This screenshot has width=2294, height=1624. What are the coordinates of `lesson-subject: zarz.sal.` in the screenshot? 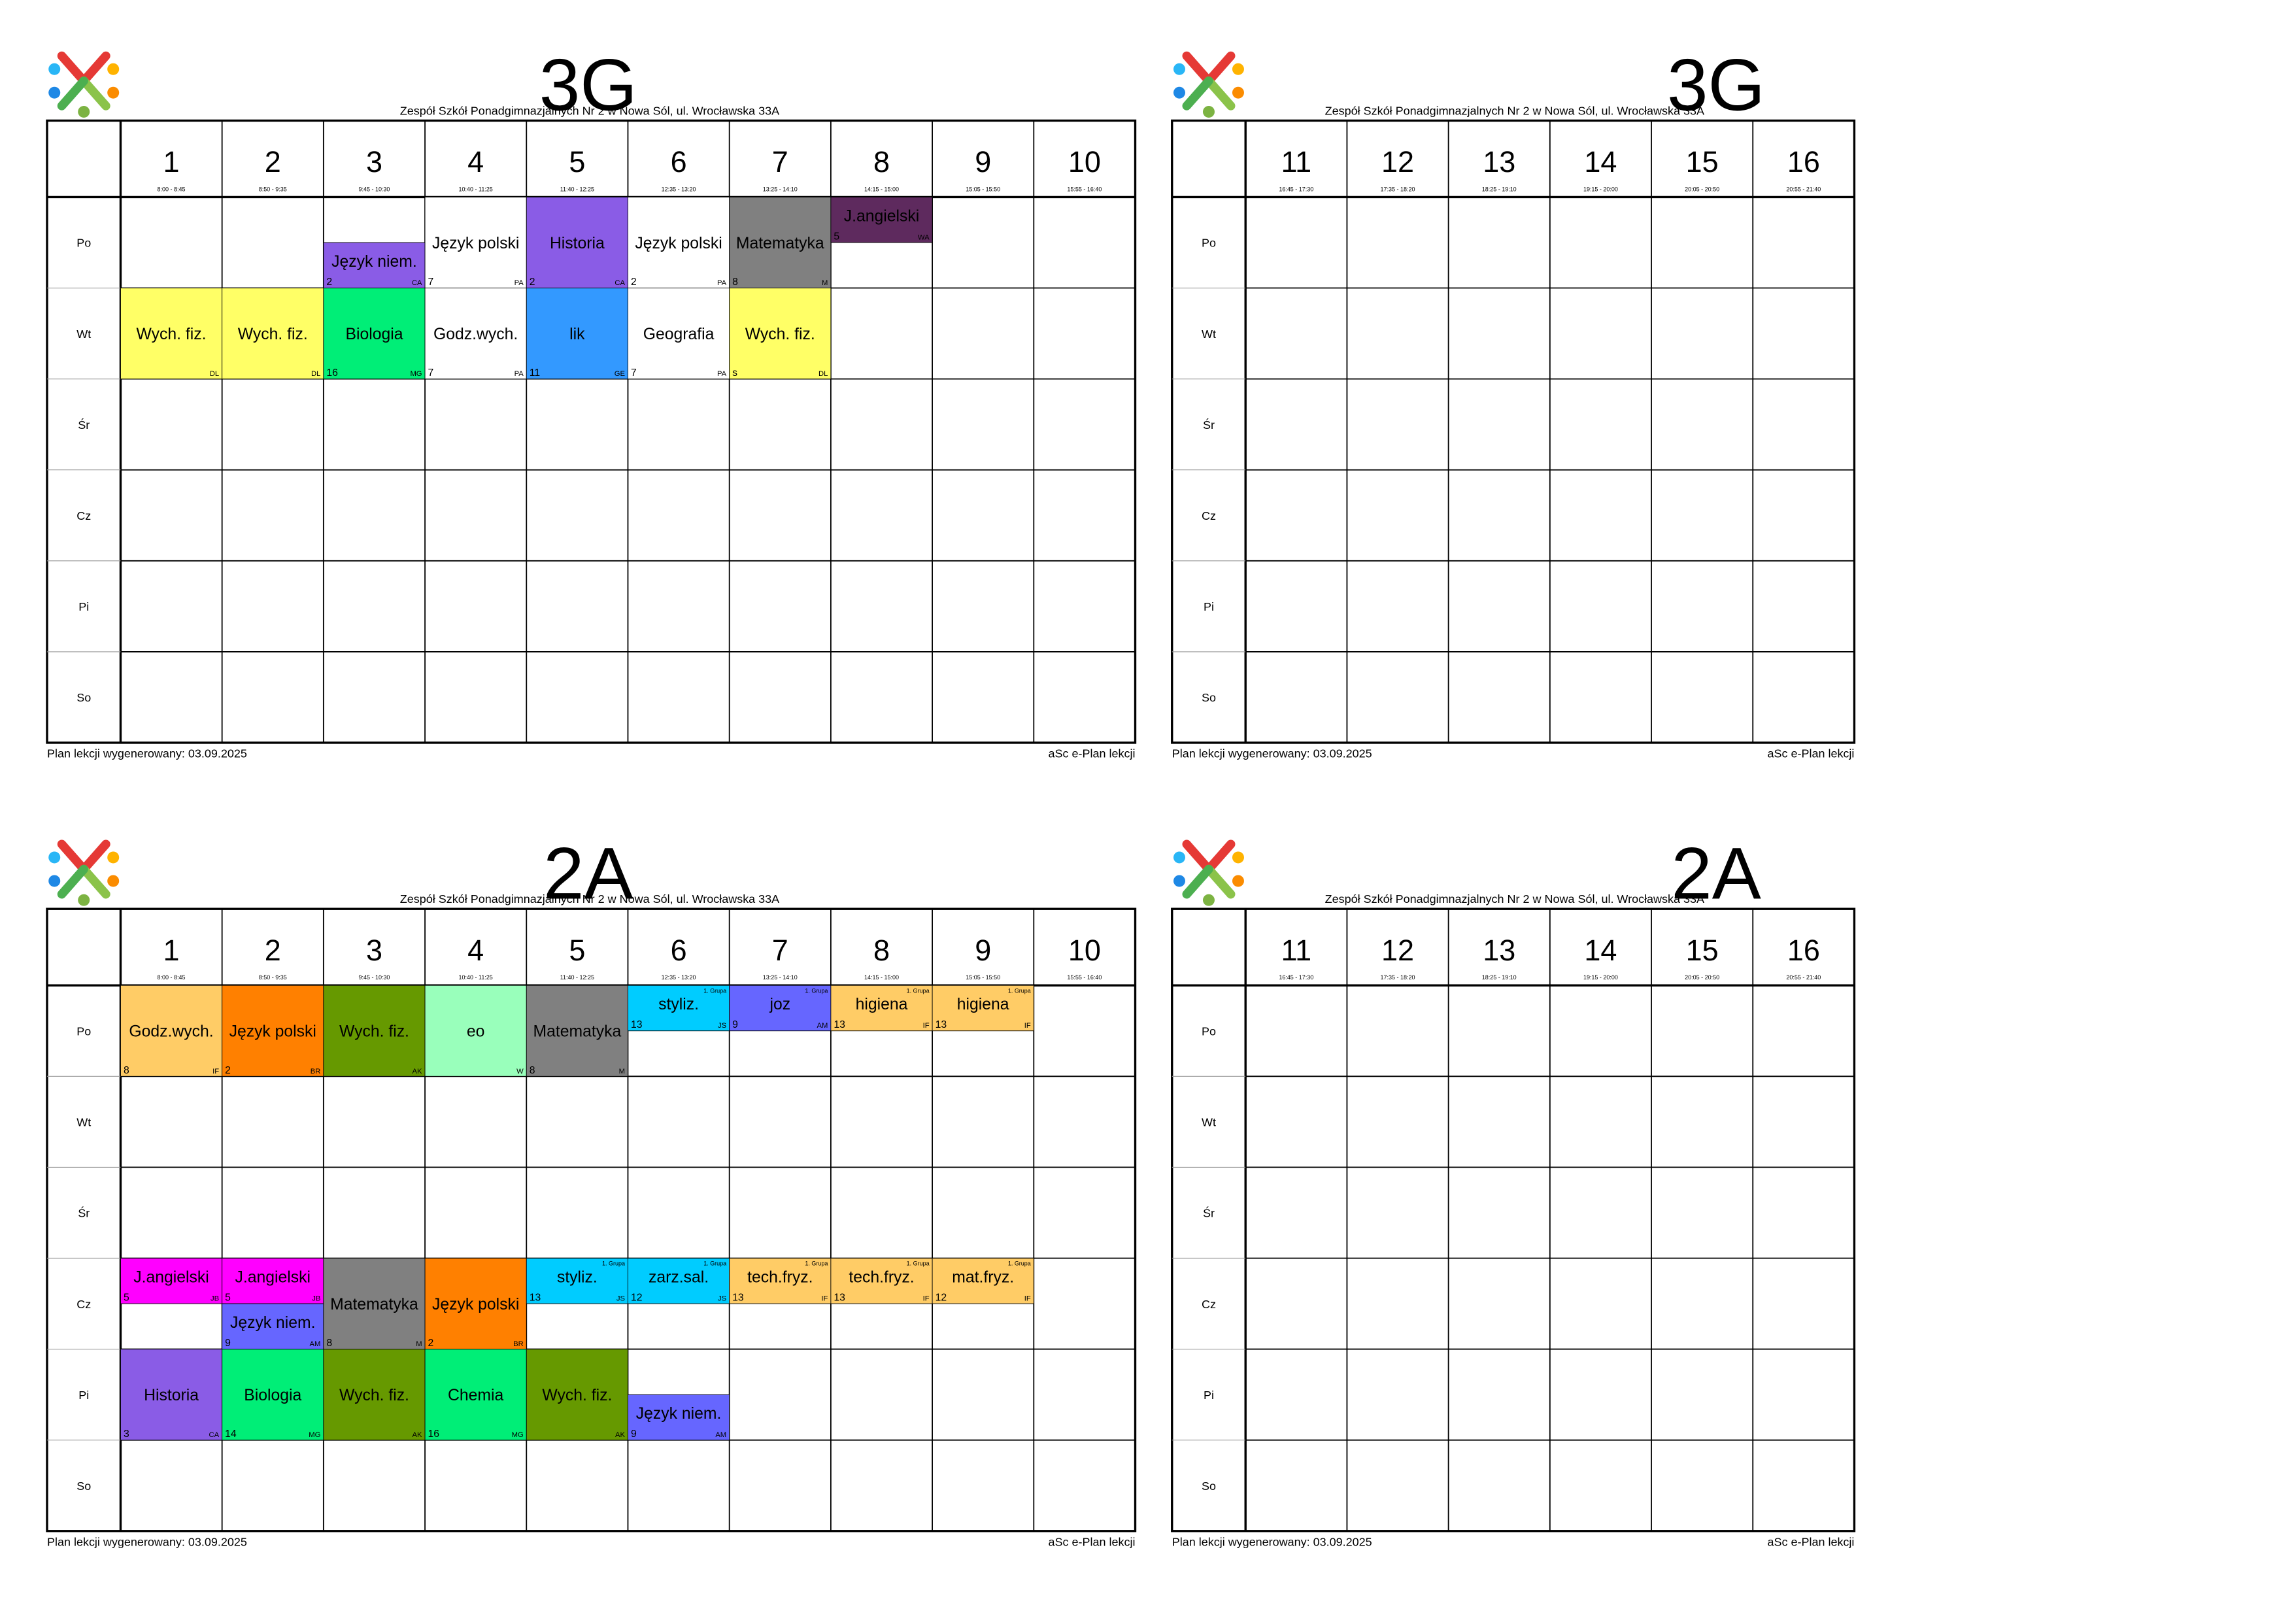 It's located at (679, 1278).